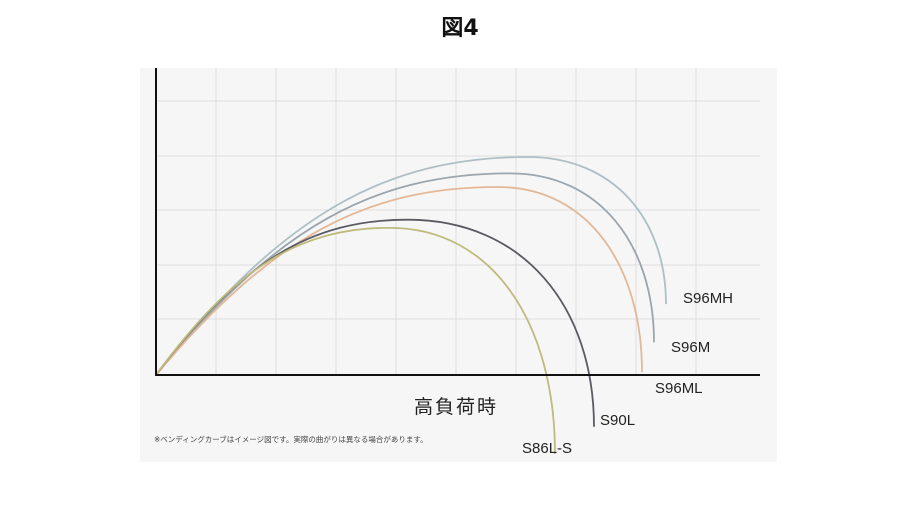  Describe the element at coordinates (627, 373) in the screenshot. I see `series-labels: S96MH S96M S96ML S90L S86L-S` at that location.